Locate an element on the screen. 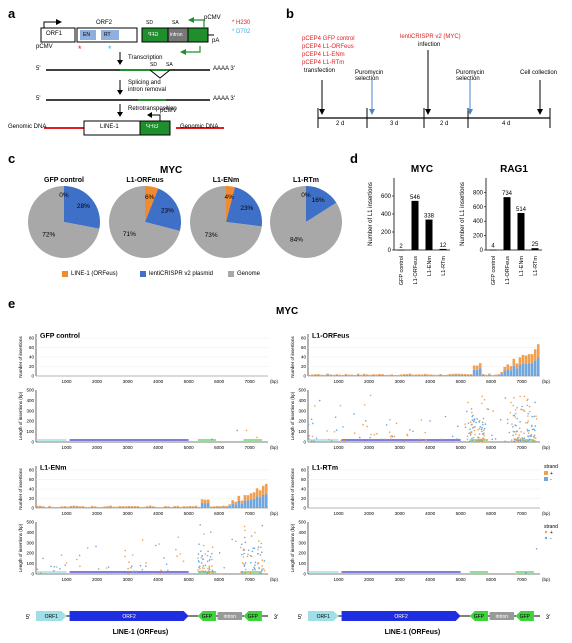 This screenshot has width=572, height=643. bar-value-0-3: 12 is located at coordinates (443, 246).